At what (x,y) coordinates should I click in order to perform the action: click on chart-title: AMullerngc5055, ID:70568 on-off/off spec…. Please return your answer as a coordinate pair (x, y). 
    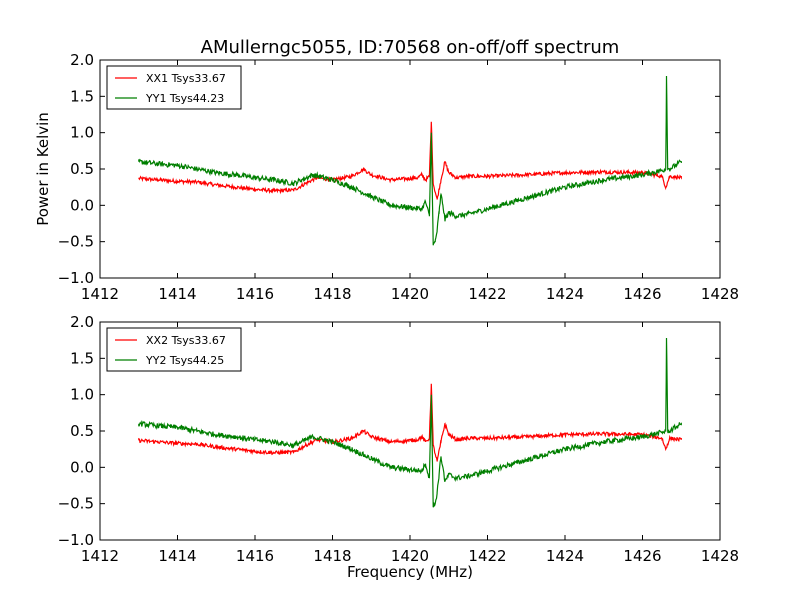
    Looking at the image, I should click on (410, 47).